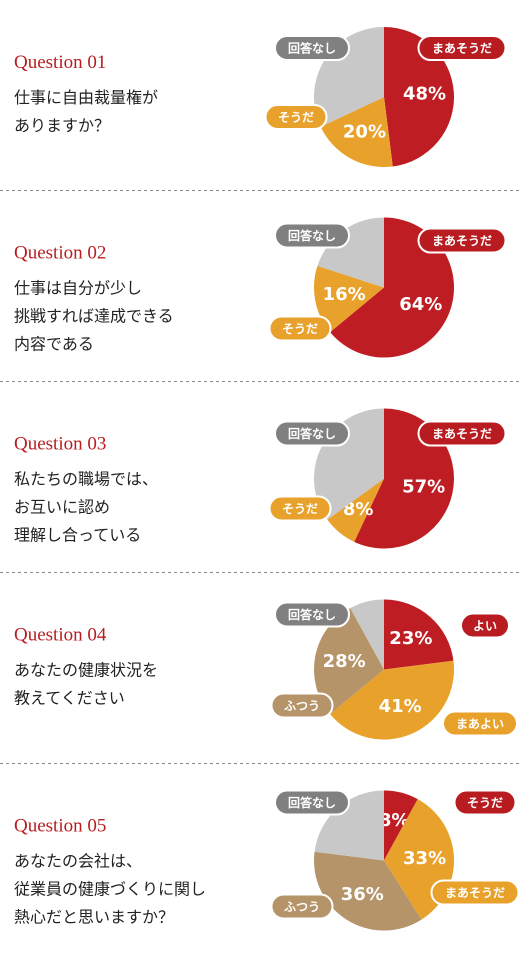  What do you see at coordinates (62, 125) in the screenshot?
I see `question-text: ありますか？` at bounding box center [62, 125].